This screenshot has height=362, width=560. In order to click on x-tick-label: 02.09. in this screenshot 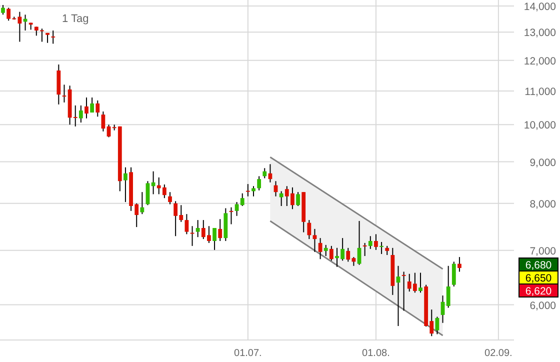, I will do `click(498, 353)`.